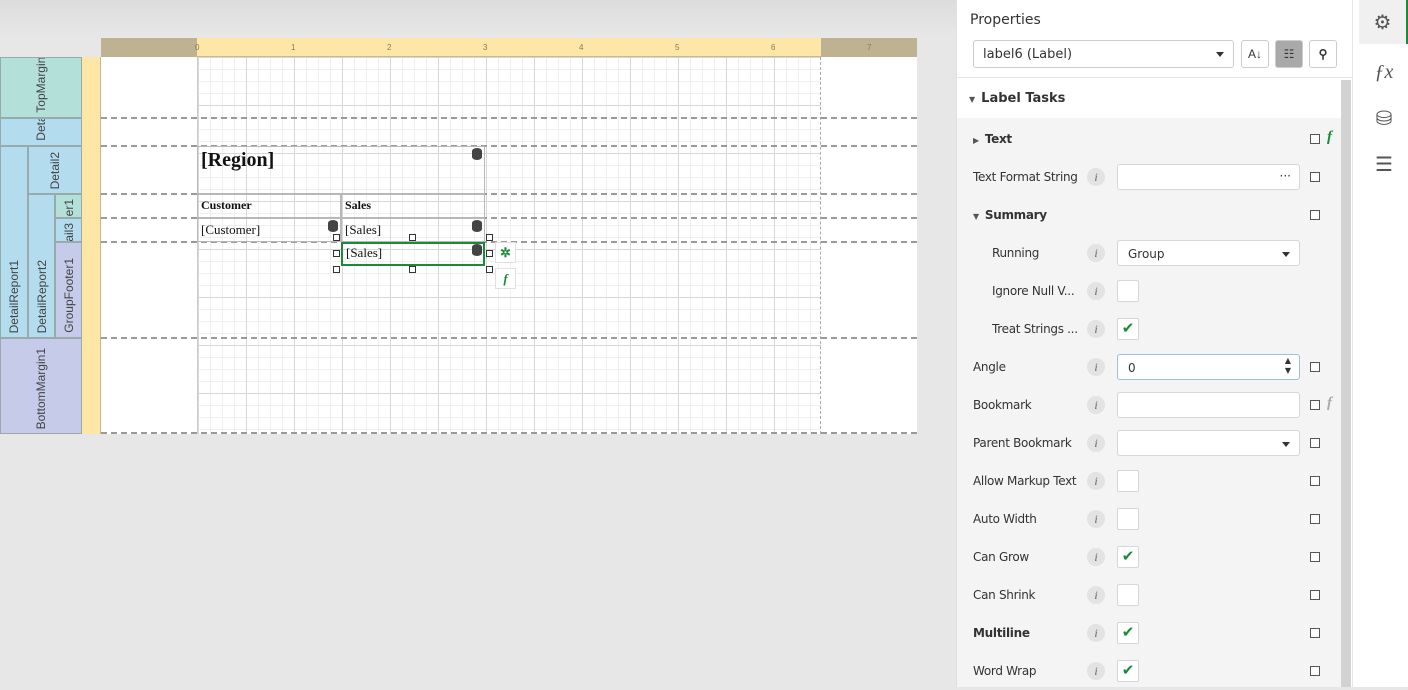  Describe the element at coordinates (389, 47) in the screenshot. I see `ruler-label: 2` at that location.